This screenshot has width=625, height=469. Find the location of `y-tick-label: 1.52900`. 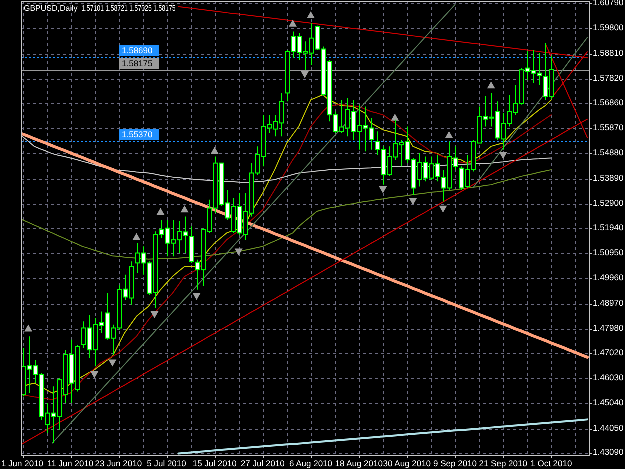

y-tick-label: 1.52900 is located at coordinates (608, 203).